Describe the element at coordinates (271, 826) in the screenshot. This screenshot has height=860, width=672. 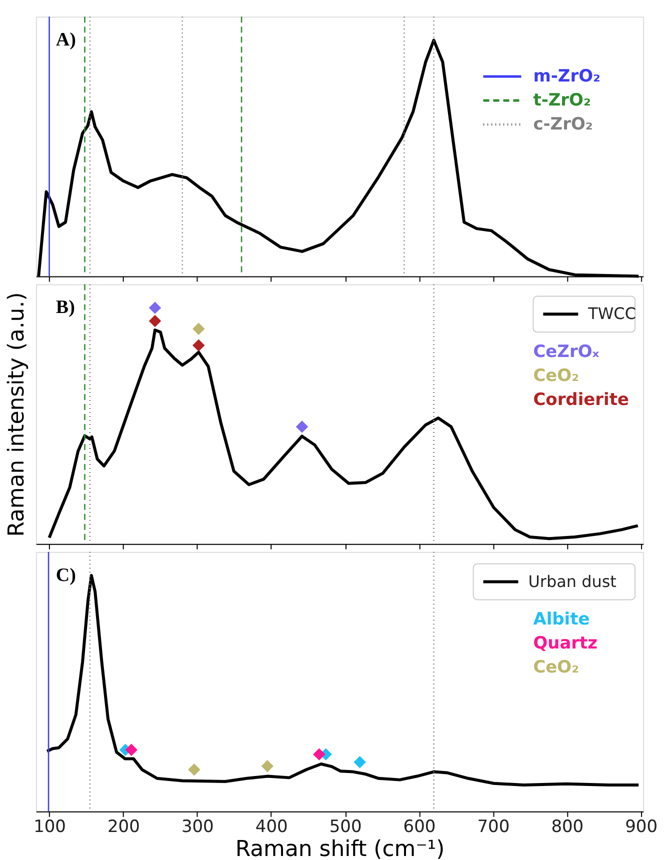
I see `x-tick-label: 400` at that location.